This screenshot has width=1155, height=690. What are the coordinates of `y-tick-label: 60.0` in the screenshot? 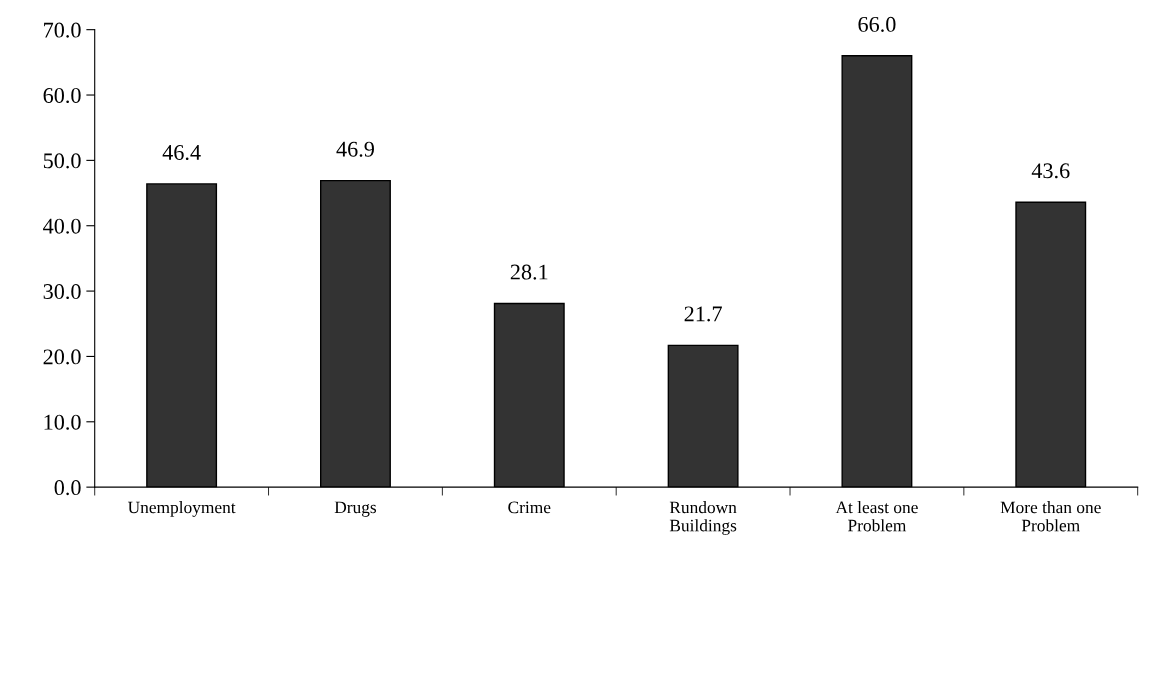 It's located at (62, 95).